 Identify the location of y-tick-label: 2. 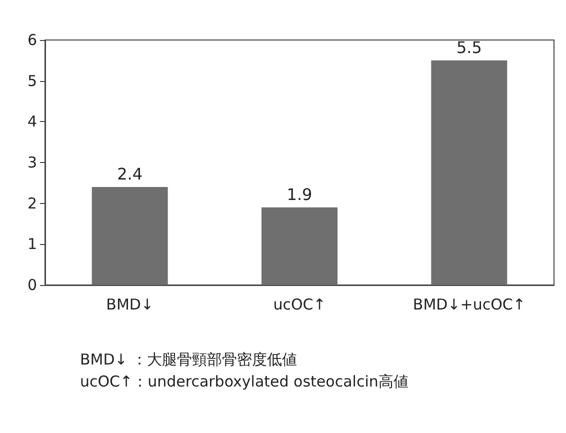
(32, 203).